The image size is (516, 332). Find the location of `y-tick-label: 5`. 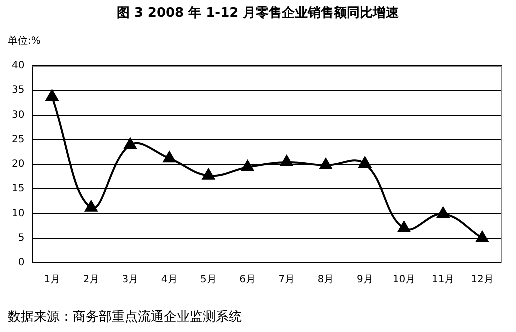

y-tick-label: 5 is located at coordinates (21, 238).